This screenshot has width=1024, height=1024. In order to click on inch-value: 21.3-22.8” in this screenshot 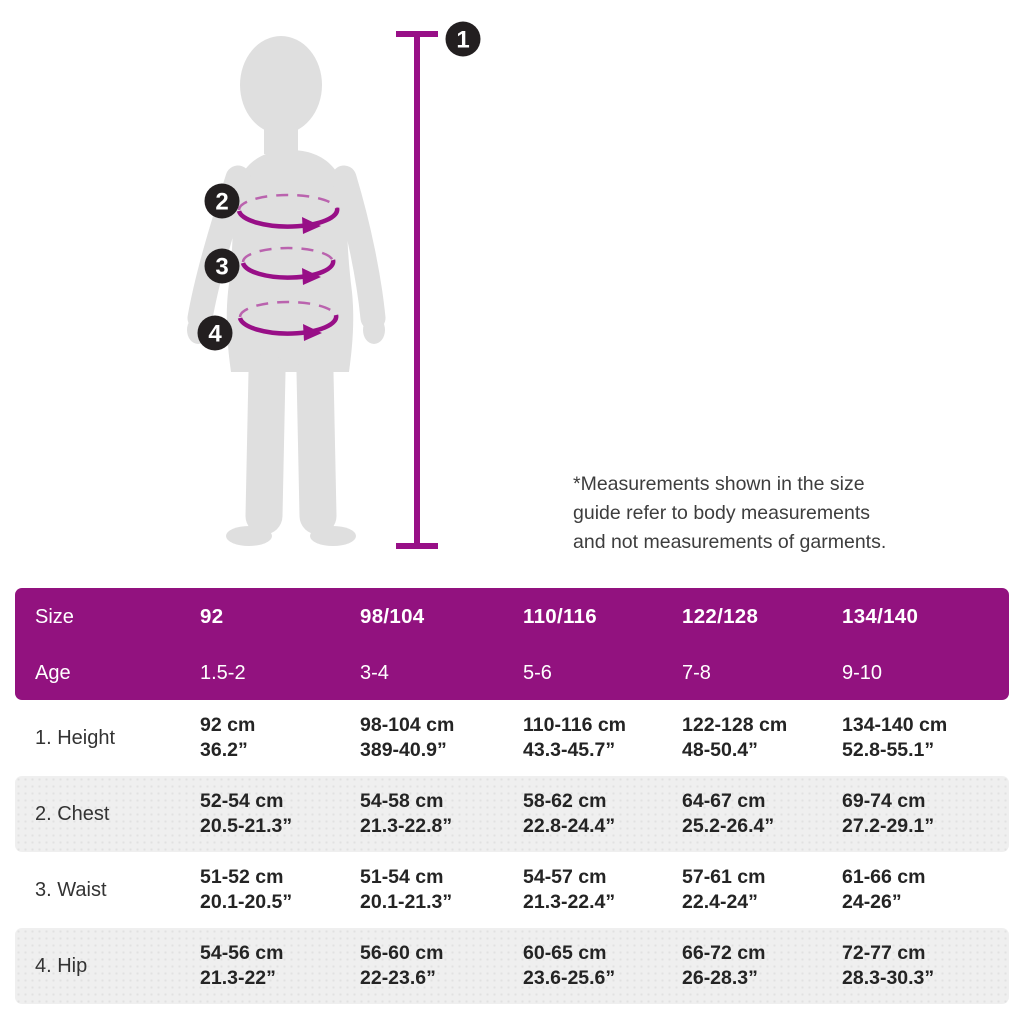, I will do `click(406, 826)`.